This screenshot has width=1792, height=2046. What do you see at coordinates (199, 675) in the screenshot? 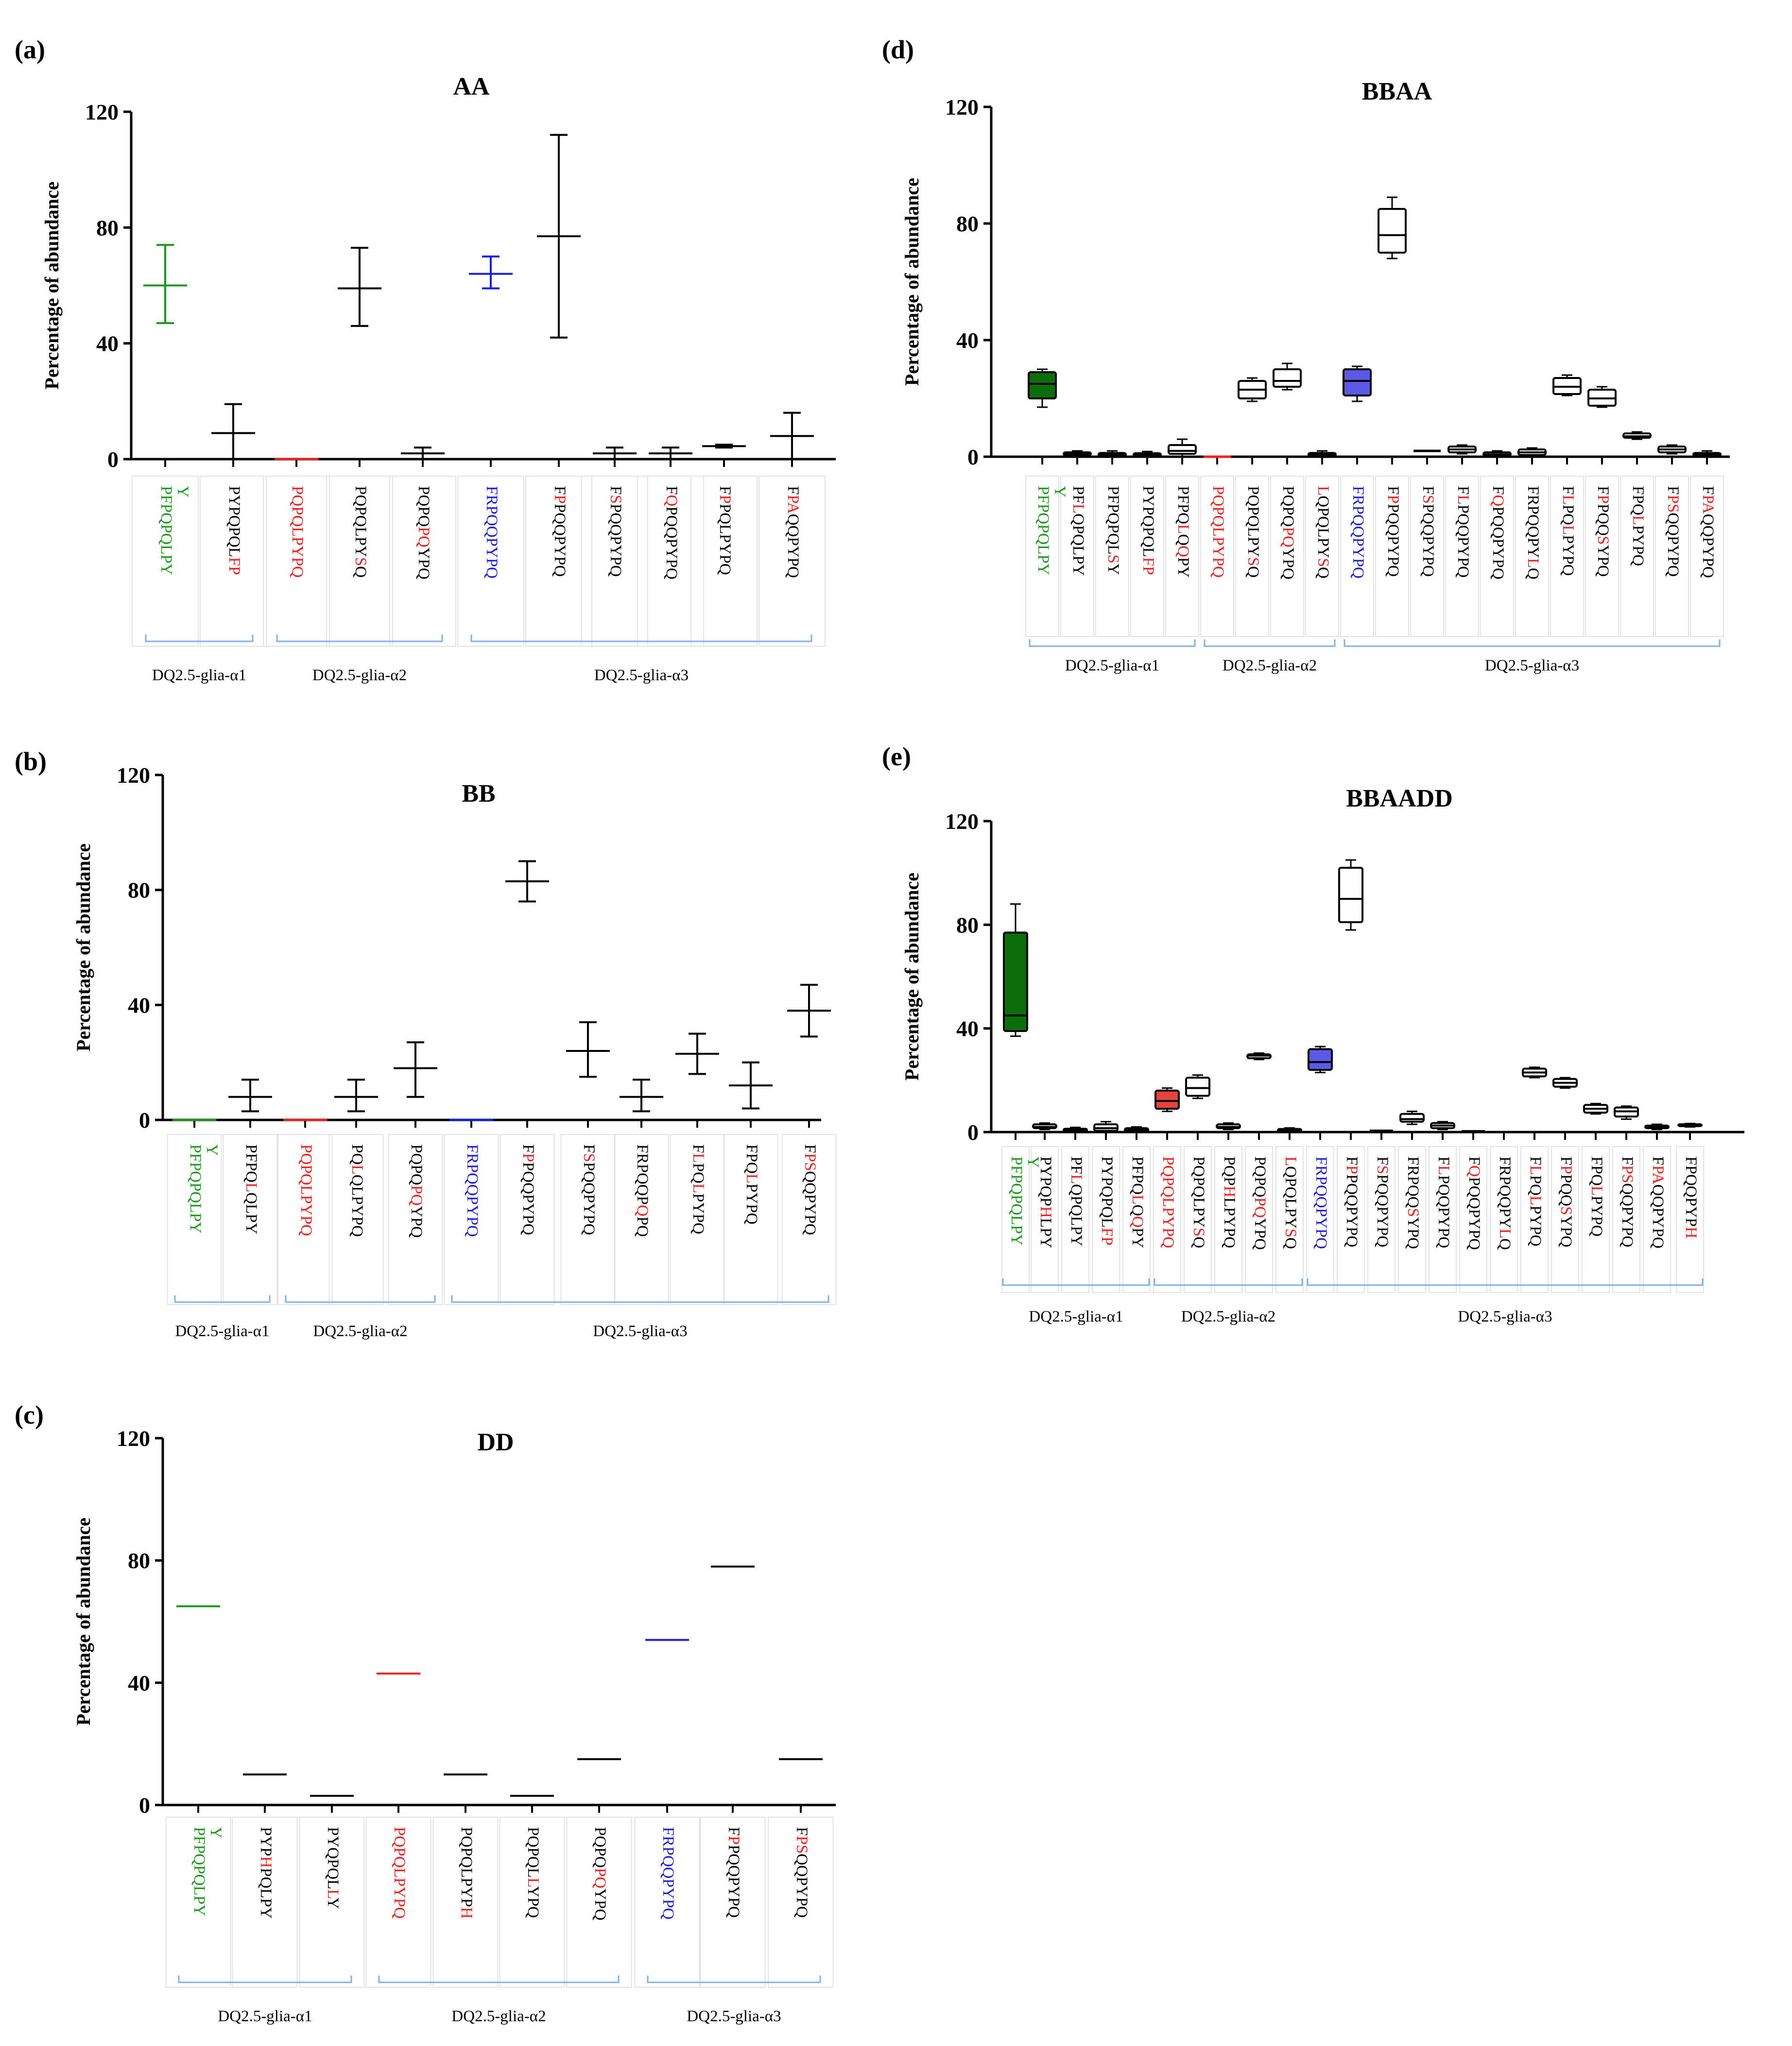
I see `group-label: DQ2.5-glia-α1` at bounding box center [199, 675].